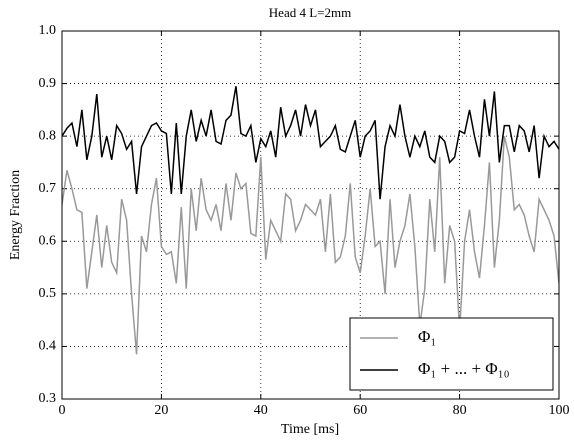 Image resolution: width=574 pixels, height=441 pixels. What do you see at coordinates (559, 410) in the screenshot?
I see `x-tick-label: 100` at bounding box center [559, 410].